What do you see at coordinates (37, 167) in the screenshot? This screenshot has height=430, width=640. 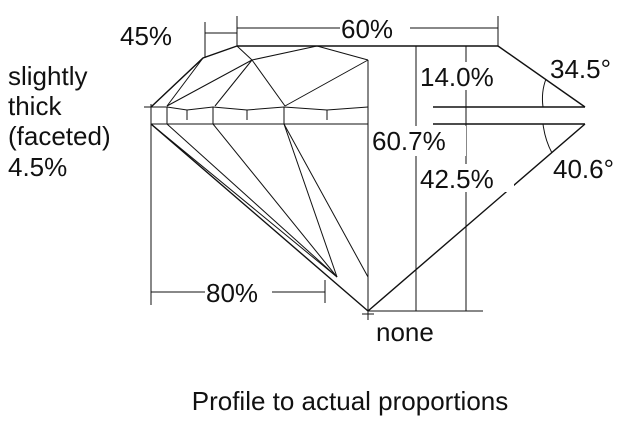 I see `girdle-value: 4.5%` at bounding box center [37, 167].